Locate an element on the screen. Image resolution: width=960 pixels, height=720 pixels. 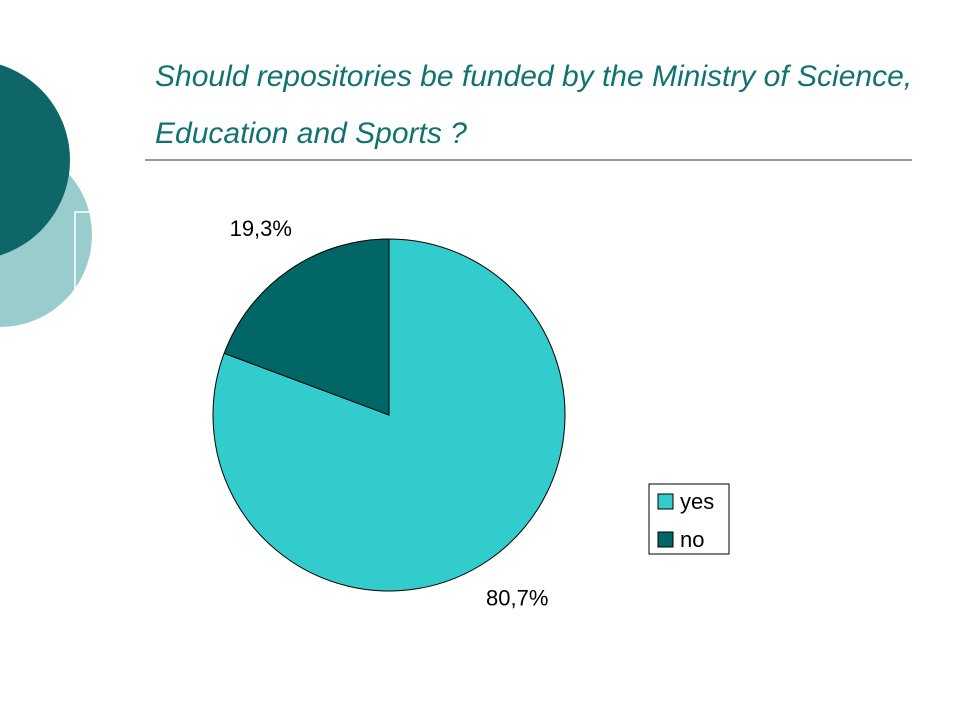
pie-slice is located at coordinates (306, 327).